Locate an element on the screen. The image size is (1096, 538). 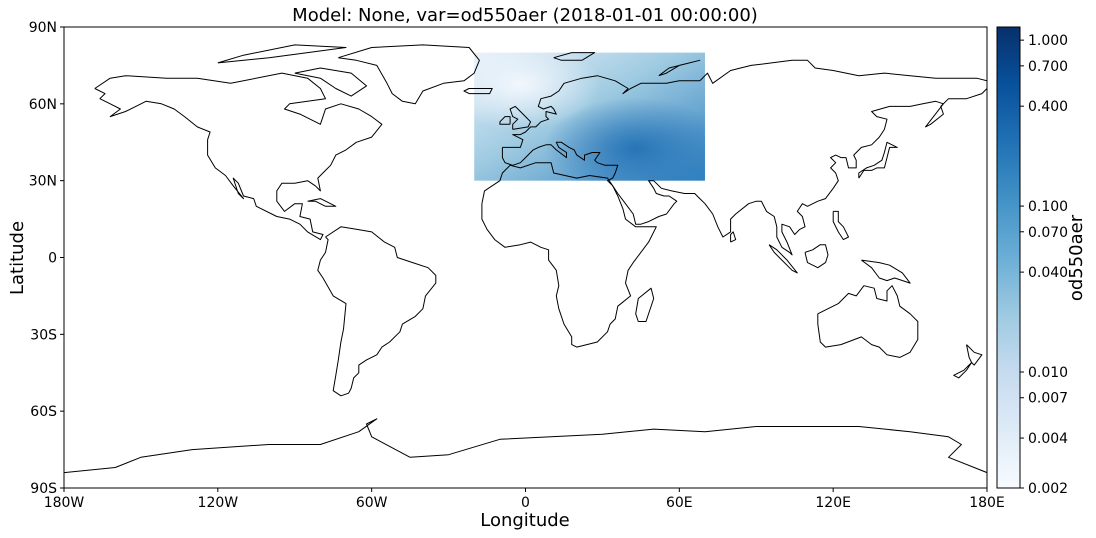
coastline-sumatra is located at coordinates (783, 259).